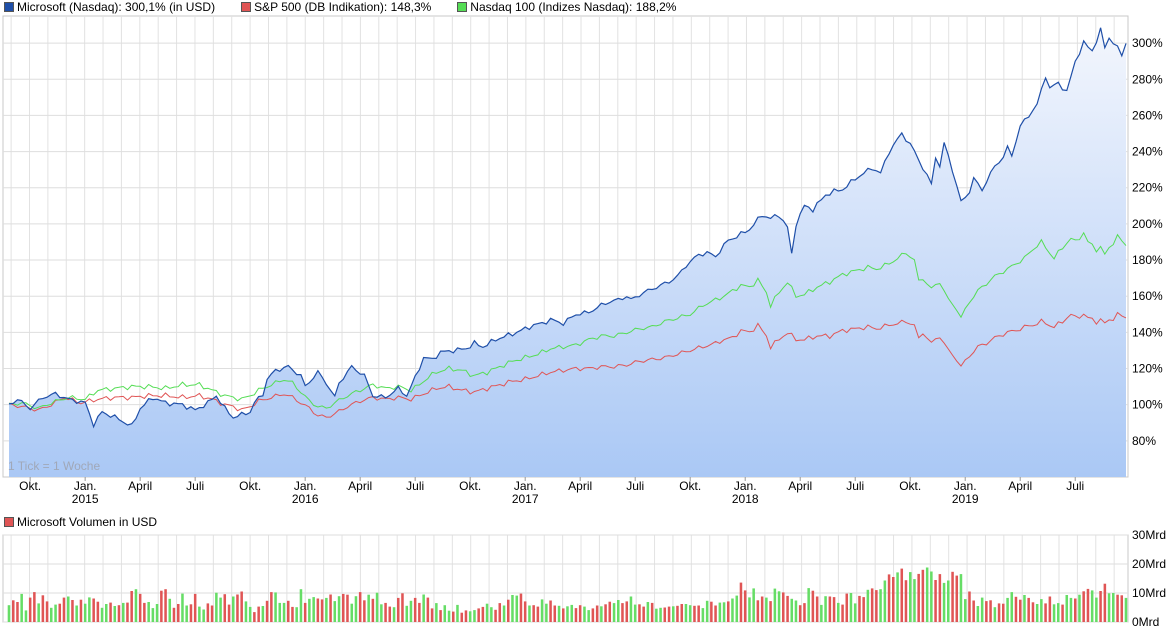  Describe the element at coordinates (87, 522) in the screenshot. I see `volume-legend-label: Microsoft Volumen in USD` at that location.